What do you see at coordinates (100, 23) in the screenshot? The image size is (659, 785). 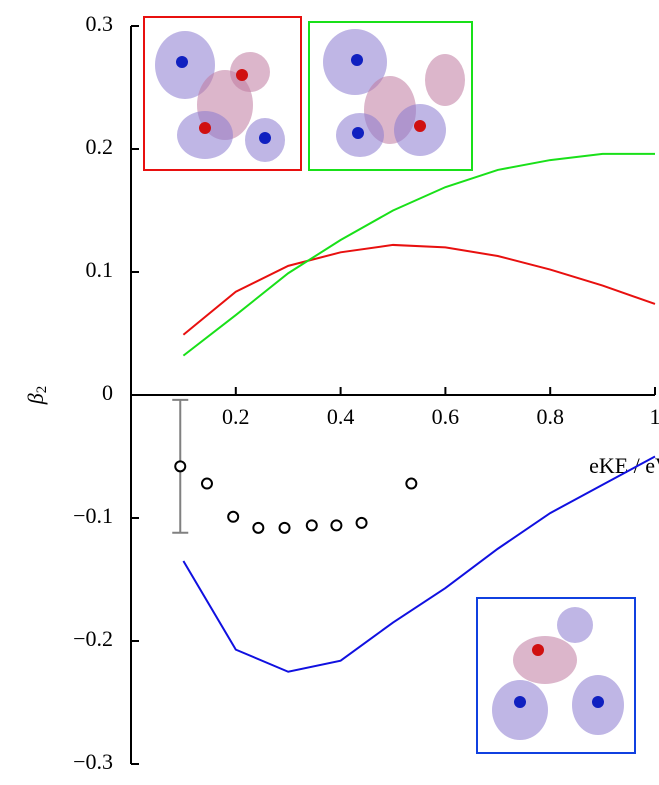 I see `y-tick-label: 0.3` at bounding box center [100, 23].